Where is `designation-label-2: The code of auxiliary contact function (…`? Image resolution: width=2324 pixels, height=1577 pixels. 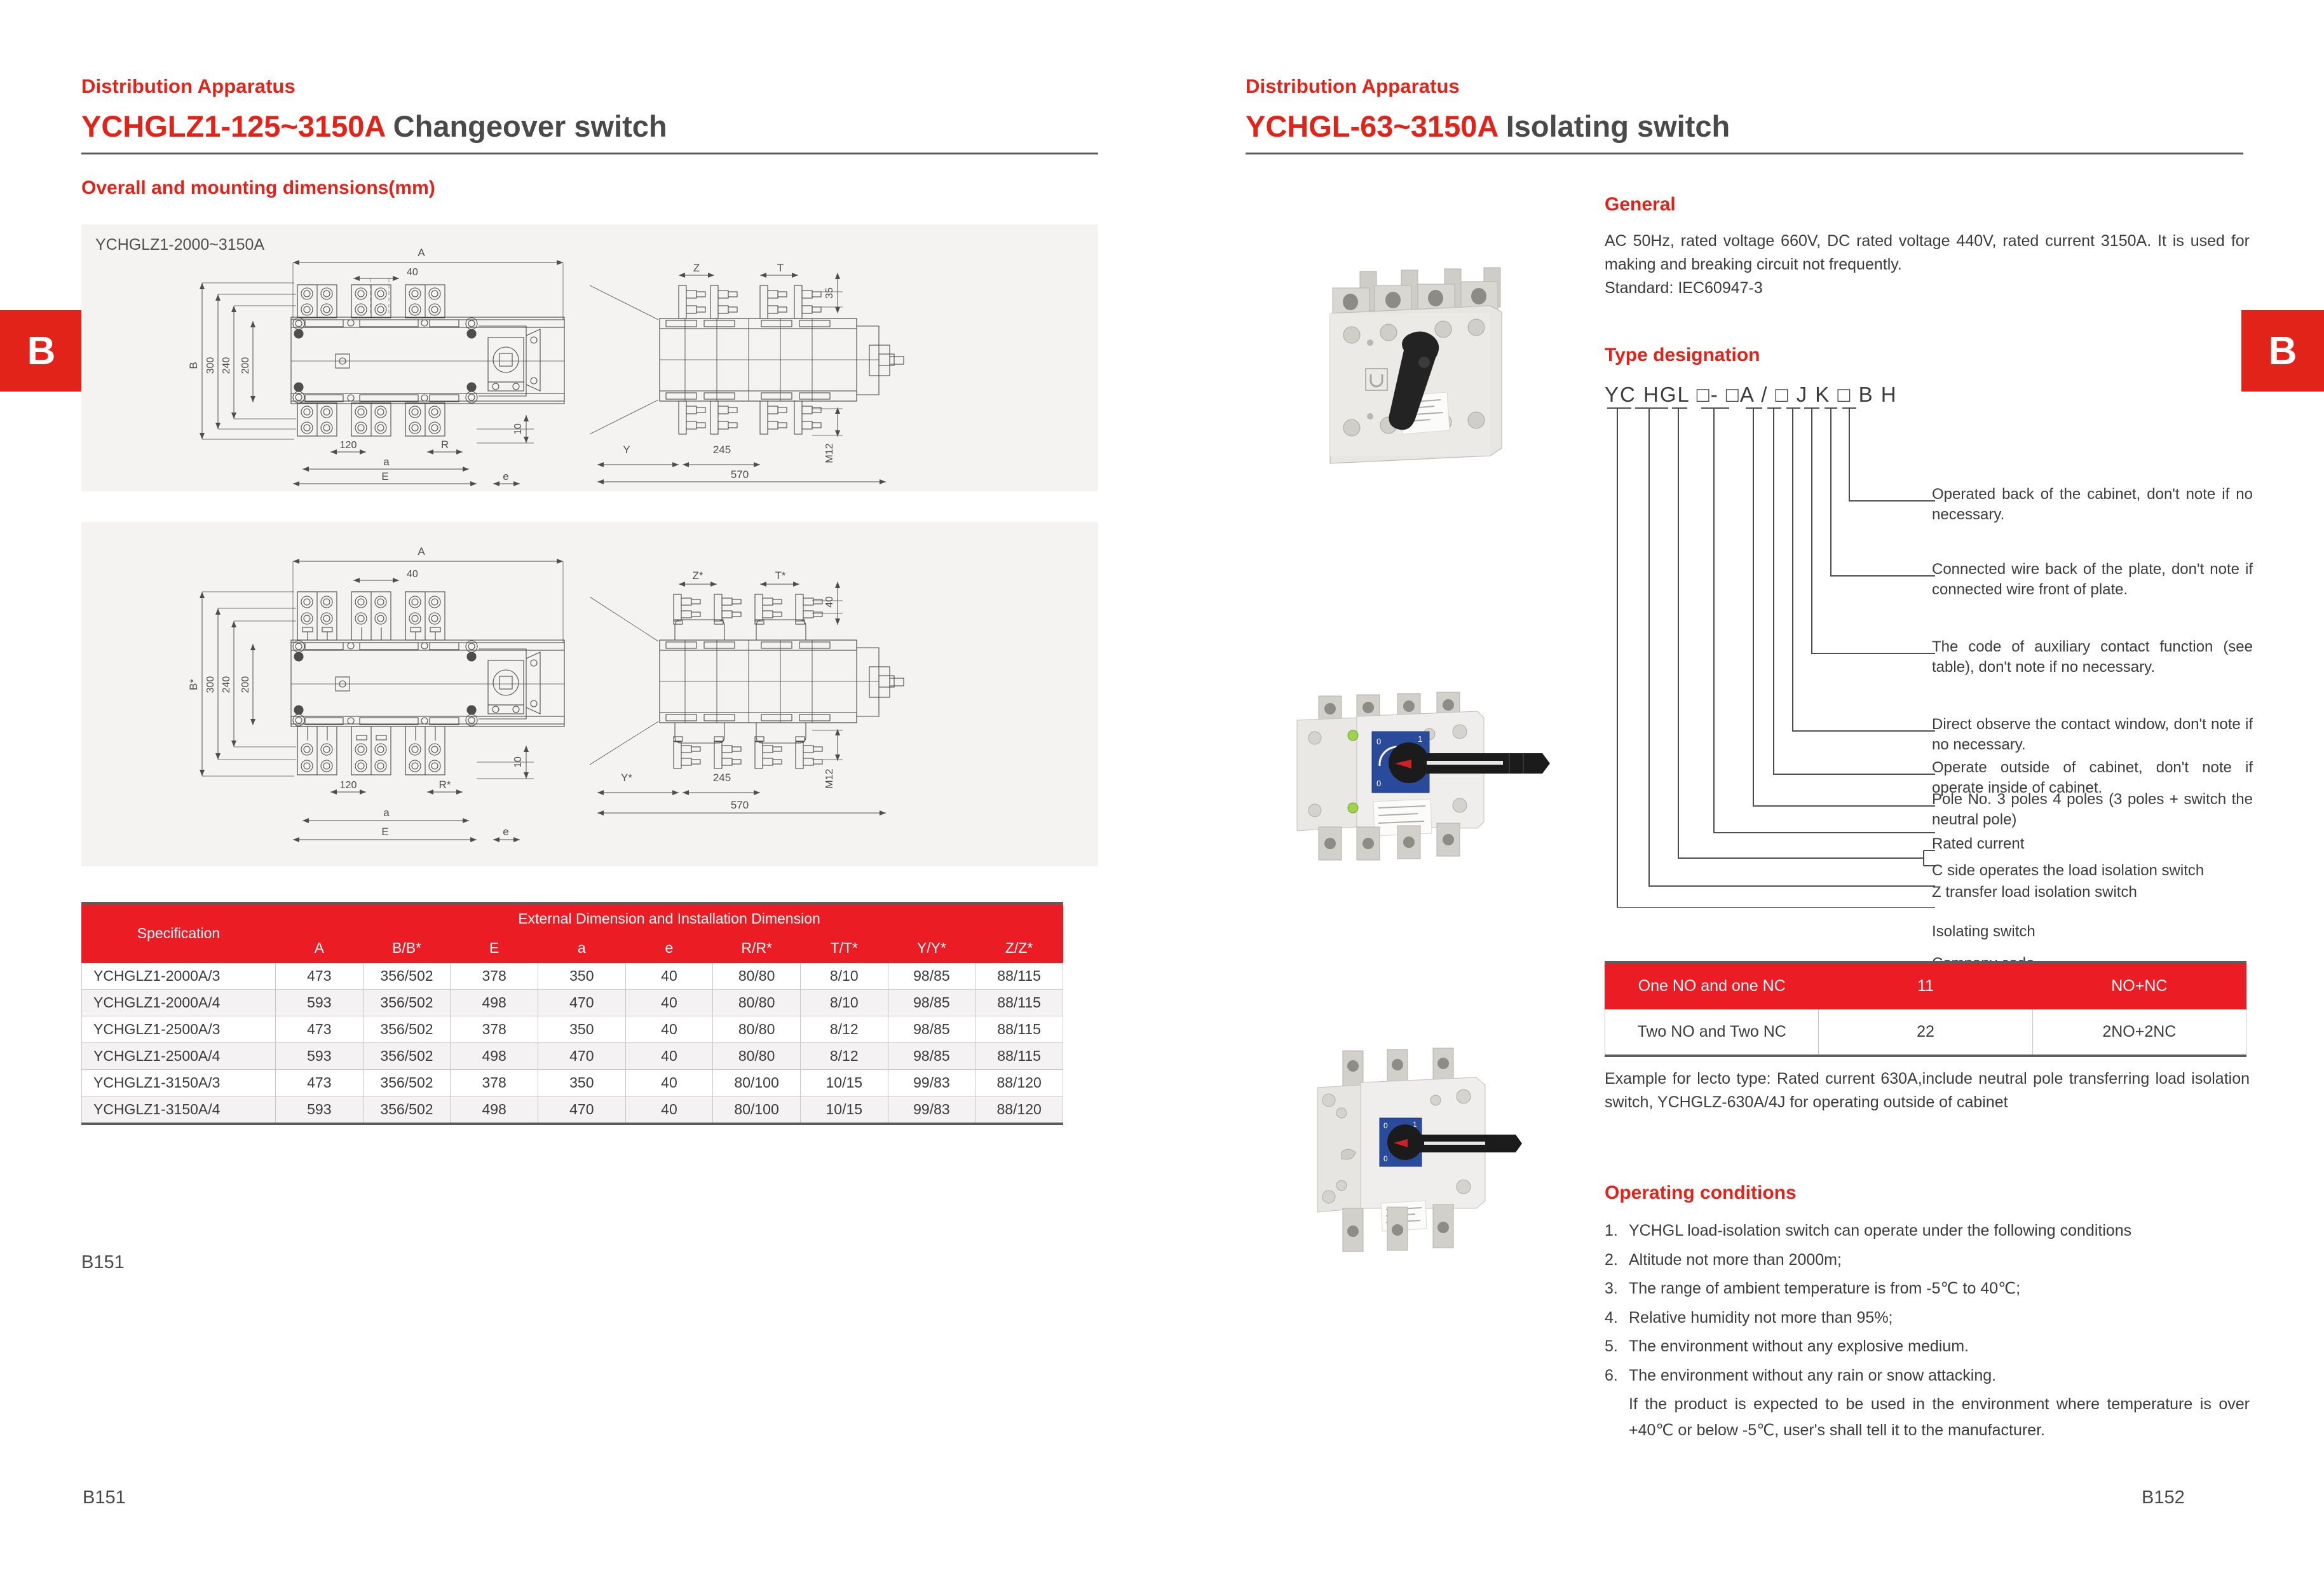
designation-label-2: The code of auxiliary contact function (… is located at coordinates (2092, 657).